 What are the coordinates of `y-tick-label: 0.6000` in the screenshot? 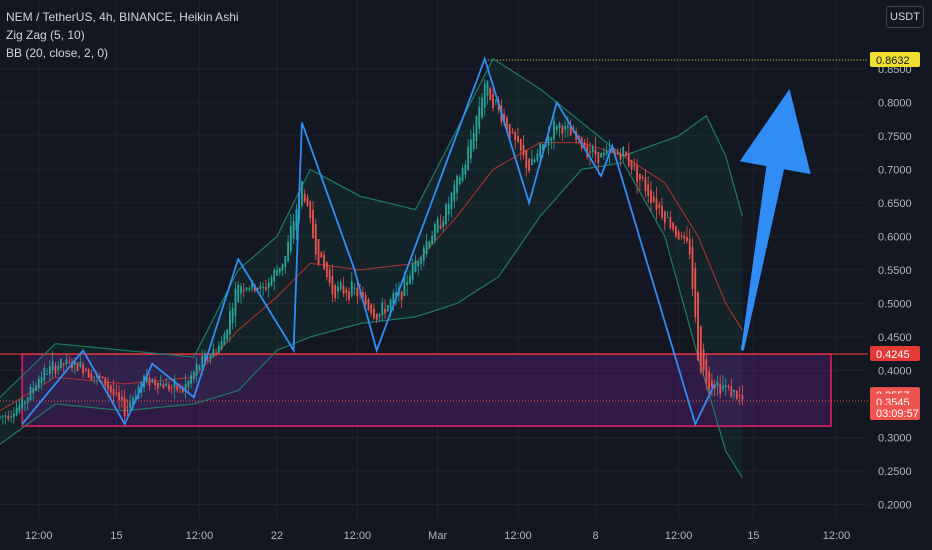 It's located at (895, 237).